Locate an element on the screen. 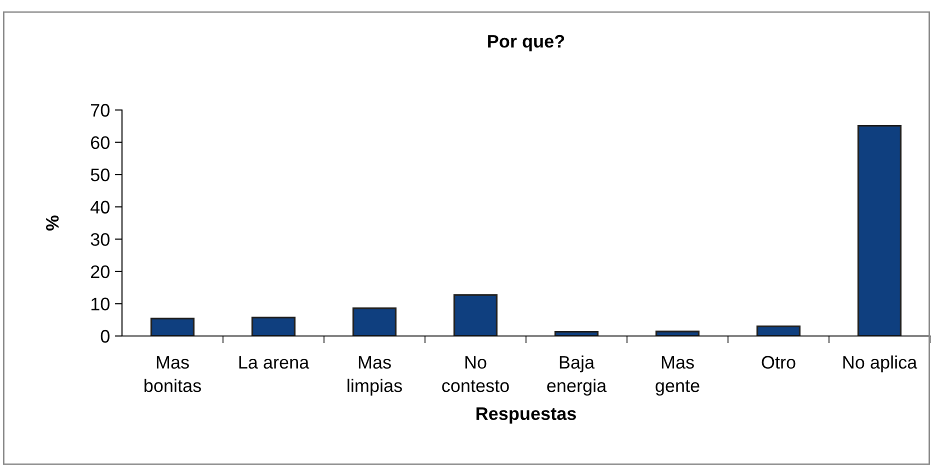  y-tick-label: 60 is located at coordinates (100, 143).